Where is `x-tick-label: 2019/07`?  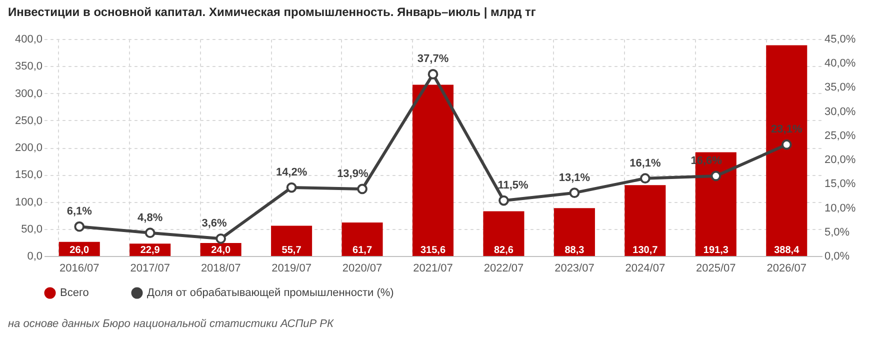
x-tick-label: 2019/07 is located at coordinates (292, 268).